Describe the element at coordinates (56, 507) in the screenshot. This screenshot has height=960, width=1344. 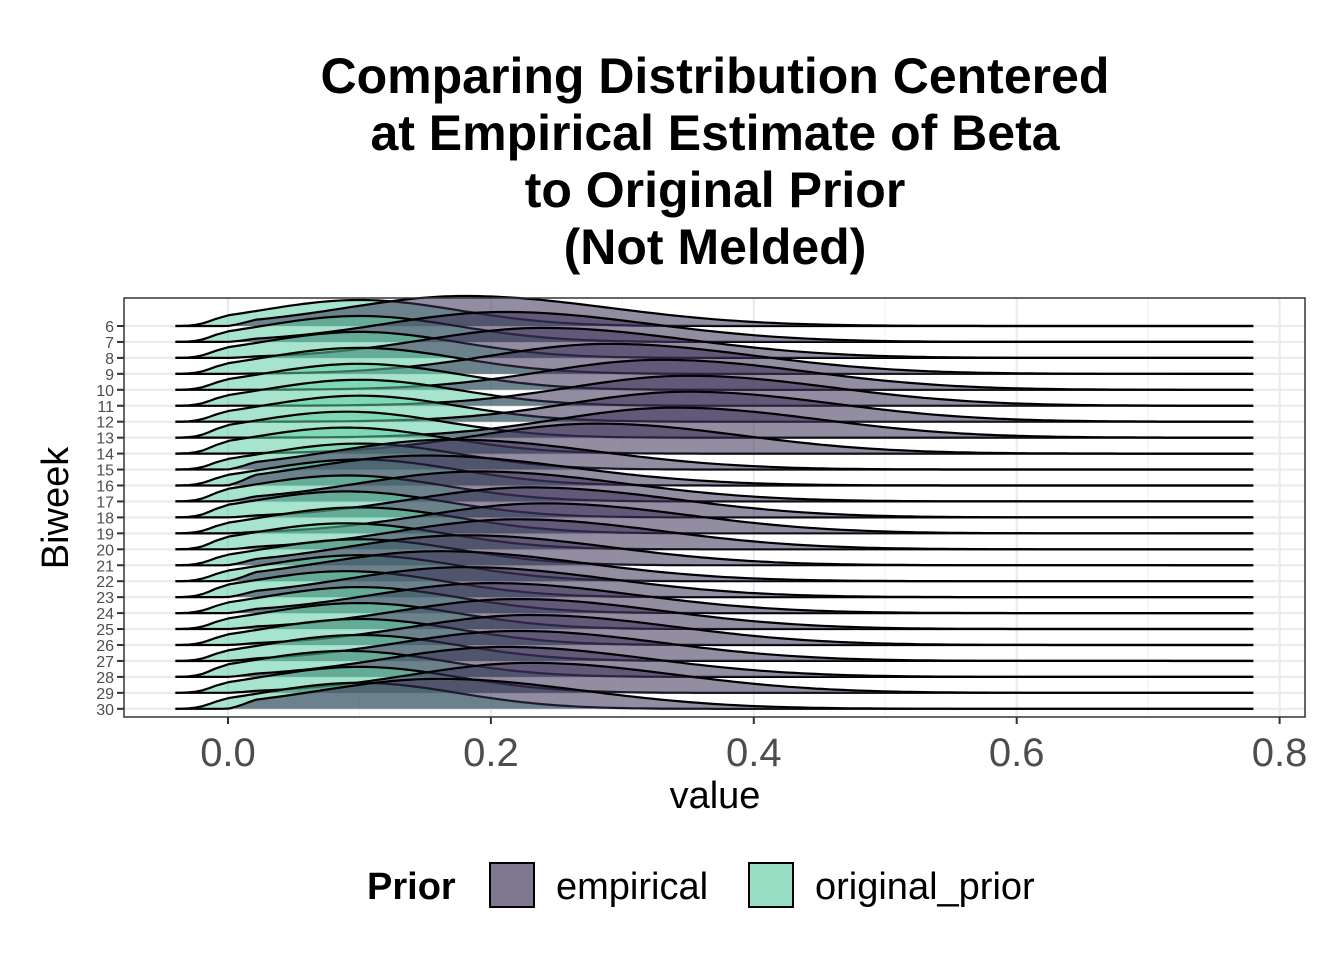
I see `y-axis-title: Biweek` at that location.